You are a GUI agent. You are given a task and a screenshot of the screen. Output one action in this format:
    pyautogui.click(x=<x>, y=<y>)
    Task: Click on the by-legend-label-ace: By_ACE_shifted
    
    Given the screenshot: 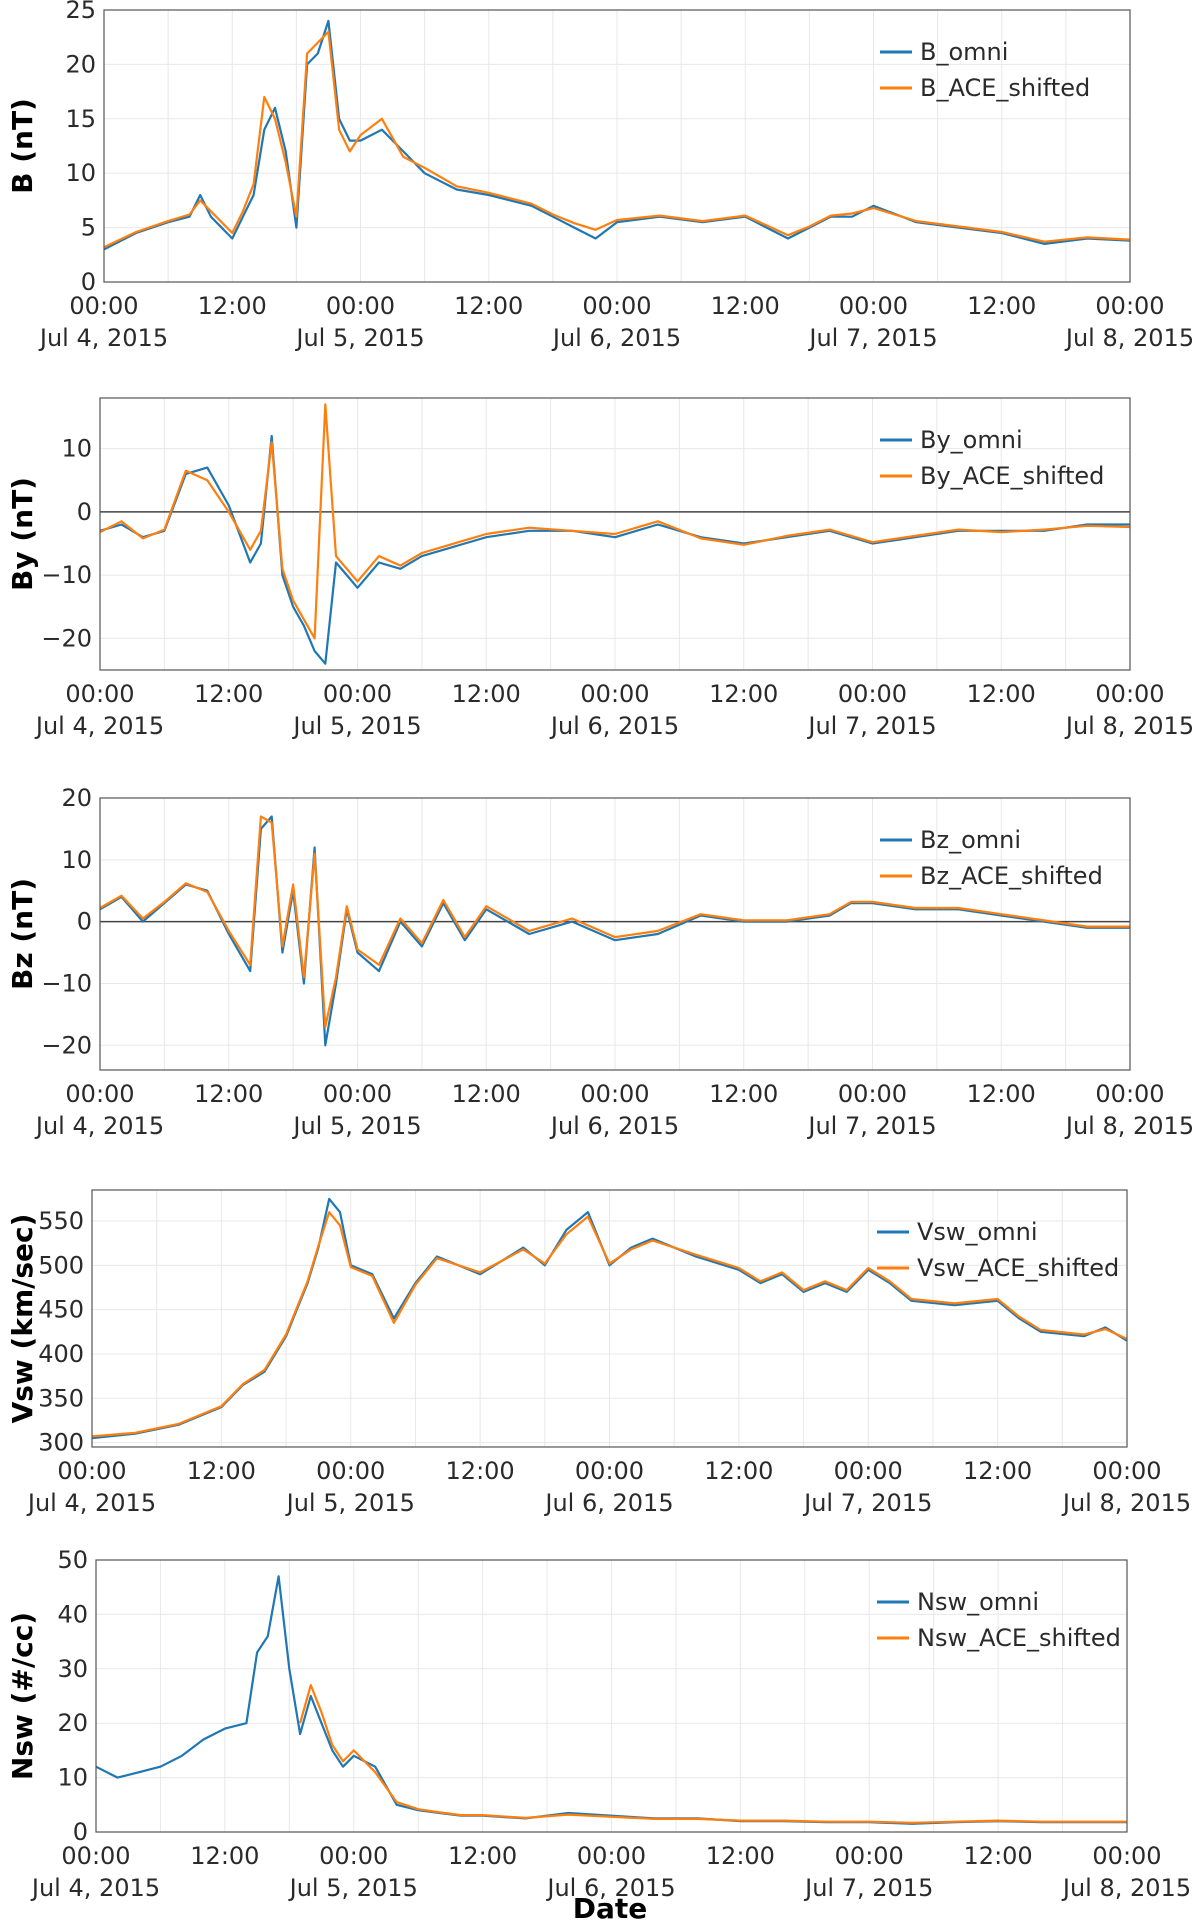 What is the action you would take?
    pyautogui.click(x=1012, y=476)
    